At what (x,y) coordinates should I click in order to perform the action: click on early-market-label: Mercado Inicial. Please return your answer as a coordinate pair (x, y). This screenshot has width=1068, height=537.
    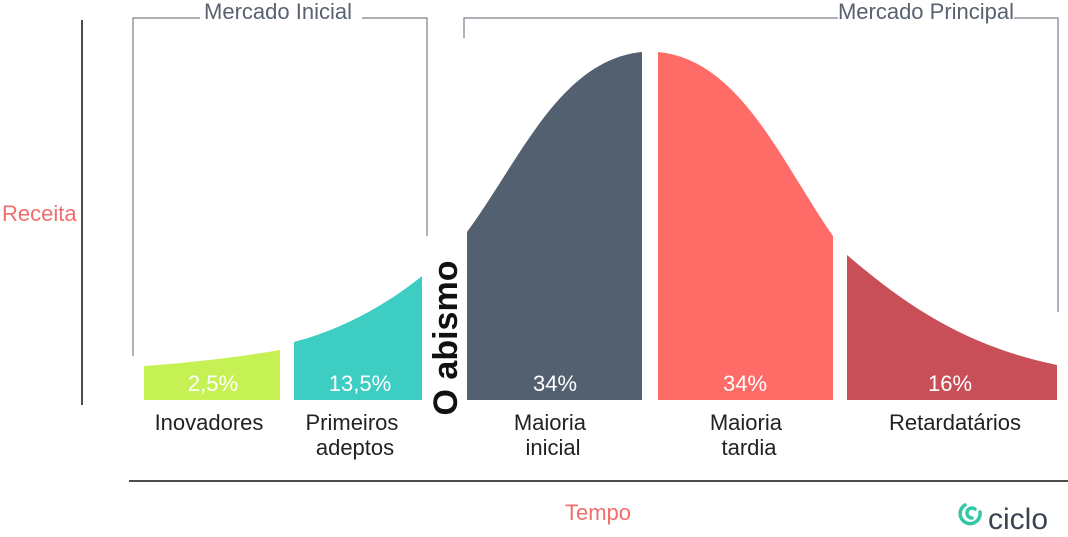
    Looking at the image, I should click on (278, 12).